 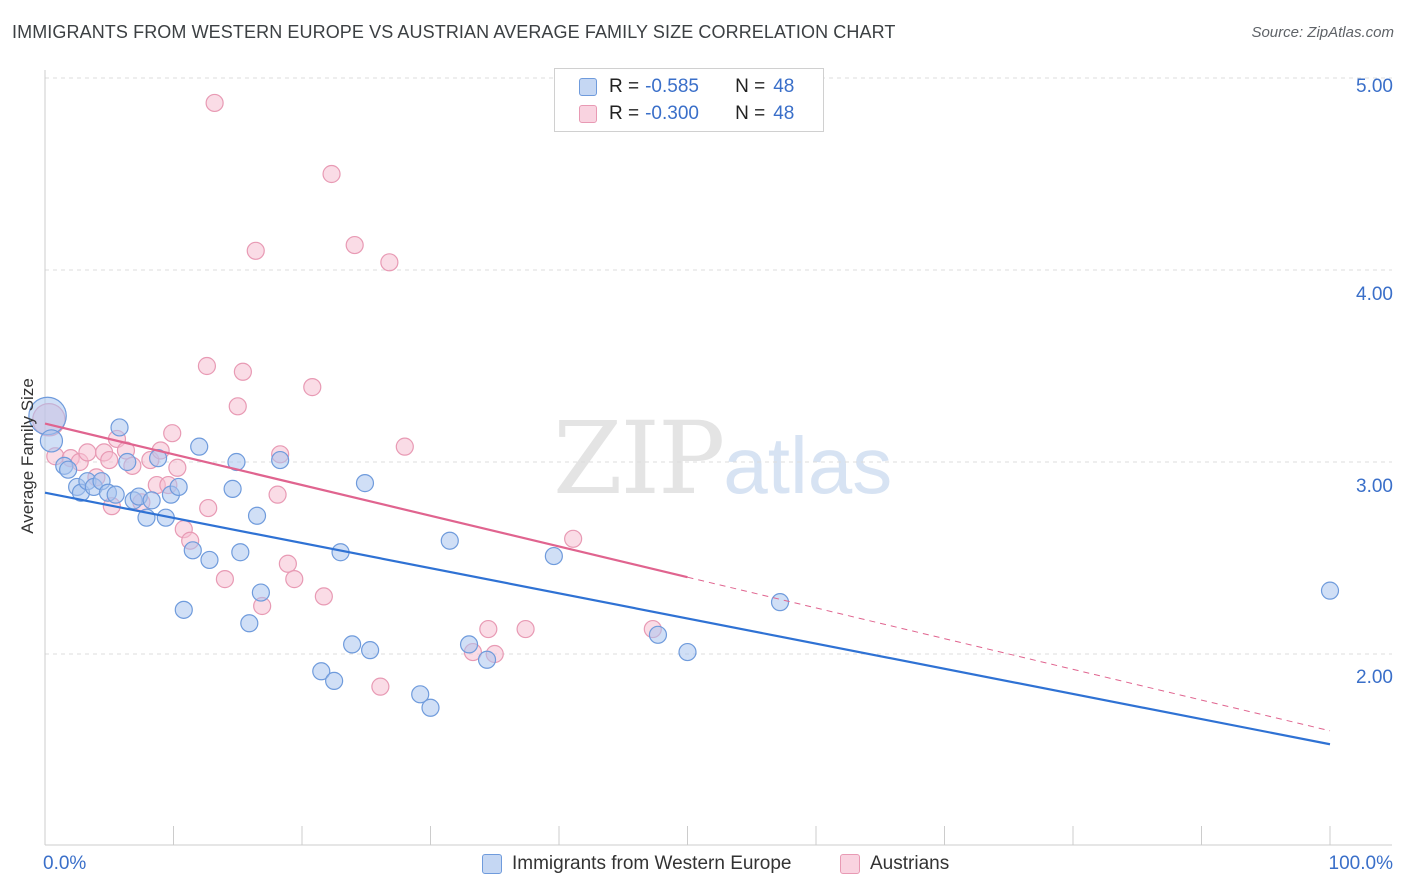 I want to click on legend-row-western-europe: R = -0.585 N = 48, so click(x=686, y=87).